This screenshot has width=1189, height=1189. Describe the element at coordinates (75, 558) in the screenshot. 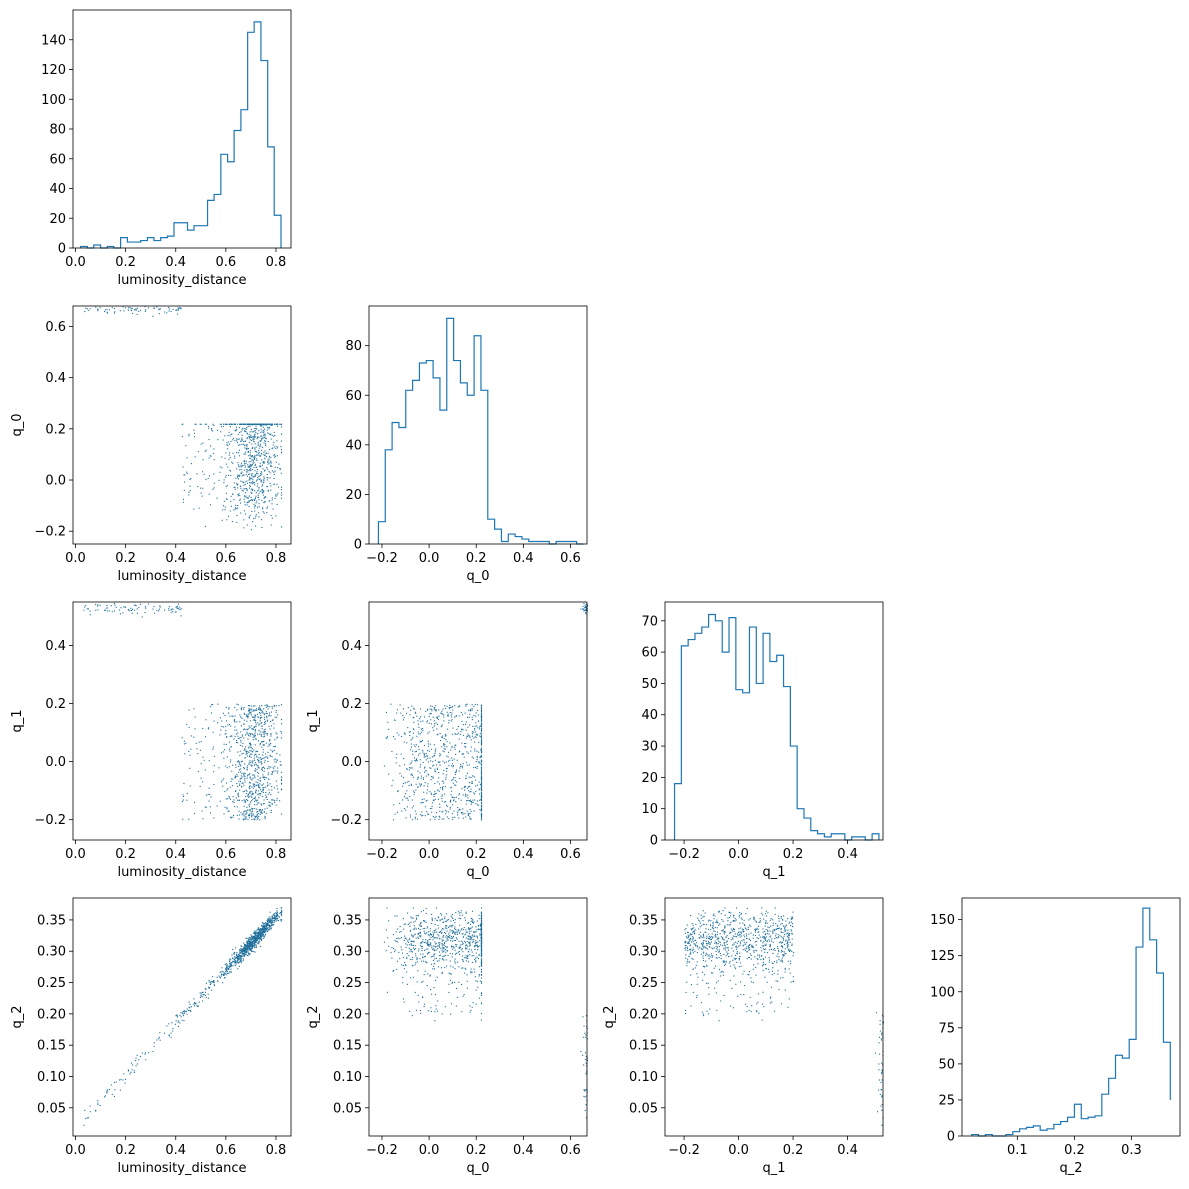

I see `x-tick-label: 0.0` at that location.